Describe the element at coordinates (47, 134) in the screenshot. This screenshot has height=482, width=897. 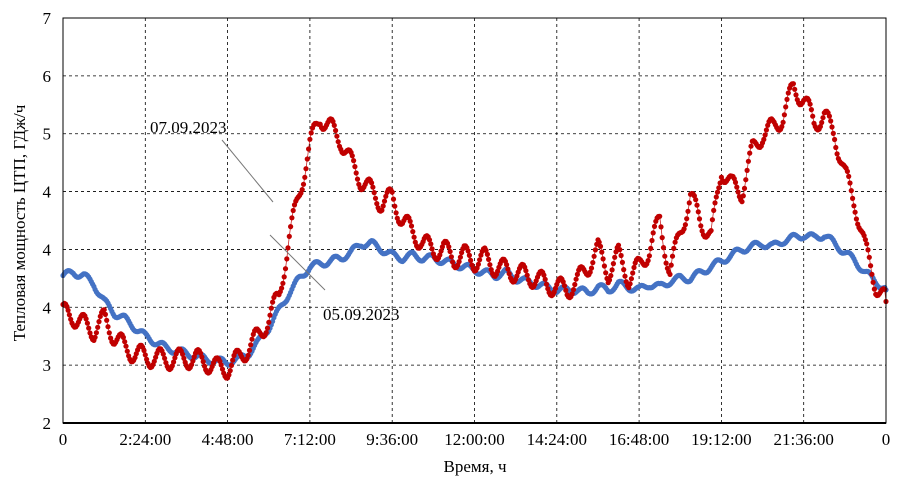
I see `y-tick-label: 5` at that location.